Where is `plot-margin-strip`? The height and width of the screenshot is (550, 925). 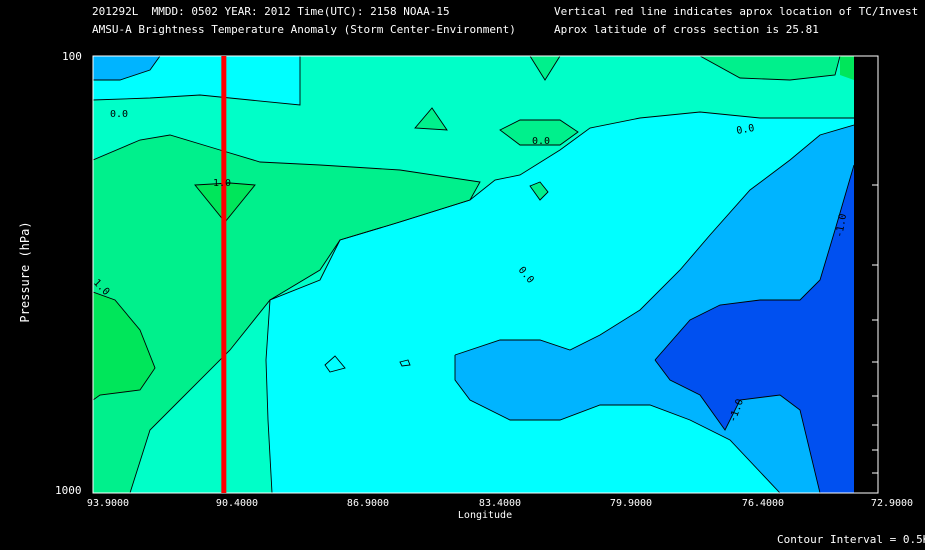
plot-margin-strip is located at coordinates (866, 274).